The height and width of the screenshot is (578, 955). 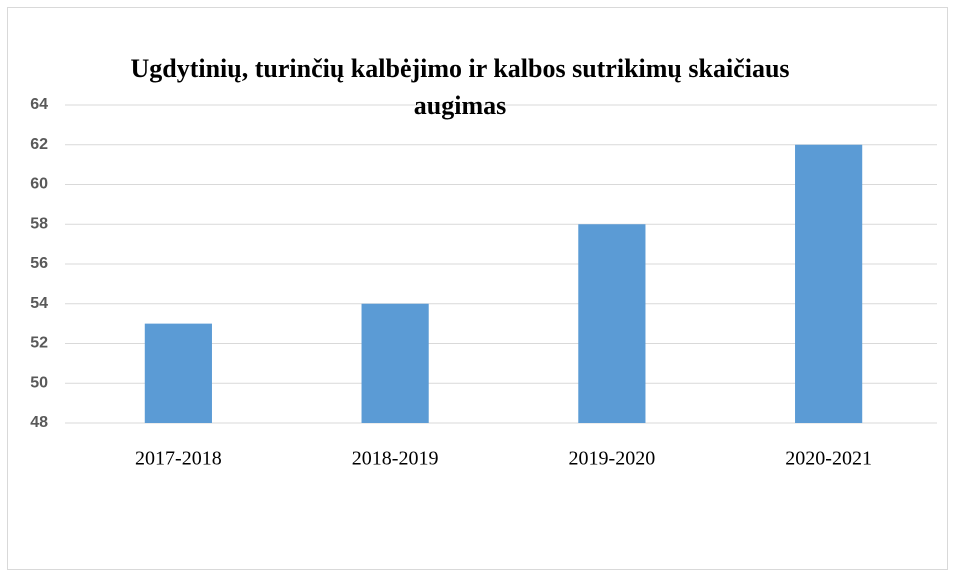 I want to click on y-tick-label: 60, so click(x=39, y=184).